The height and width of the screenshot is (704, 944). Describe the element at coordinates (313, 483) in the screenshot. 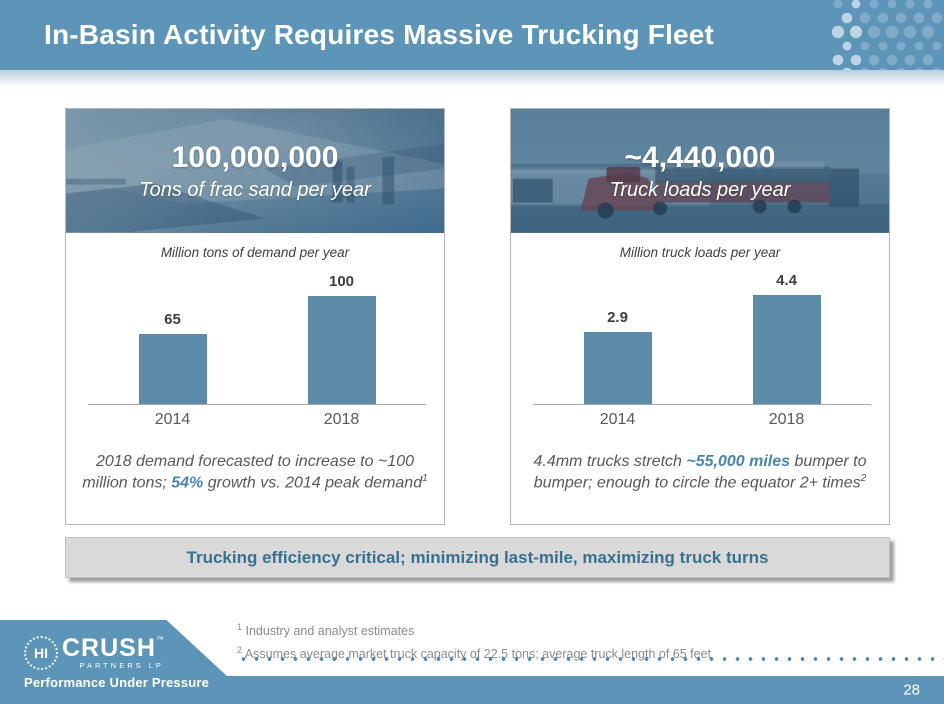

I see `caption-text: growth vs. 2014 peak demand` at that location.